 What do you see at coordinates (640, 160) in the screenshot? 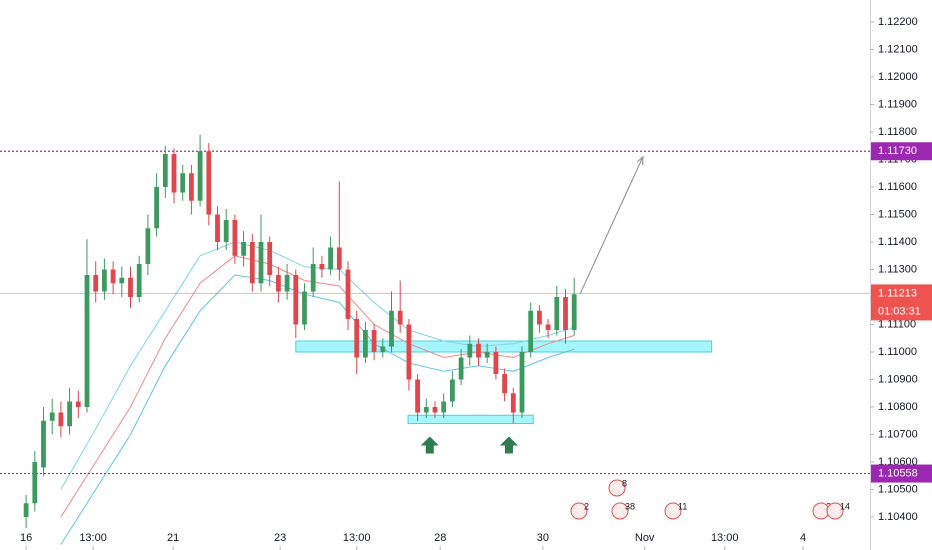
I see `arrow-head` at bounding box center [640, 160].